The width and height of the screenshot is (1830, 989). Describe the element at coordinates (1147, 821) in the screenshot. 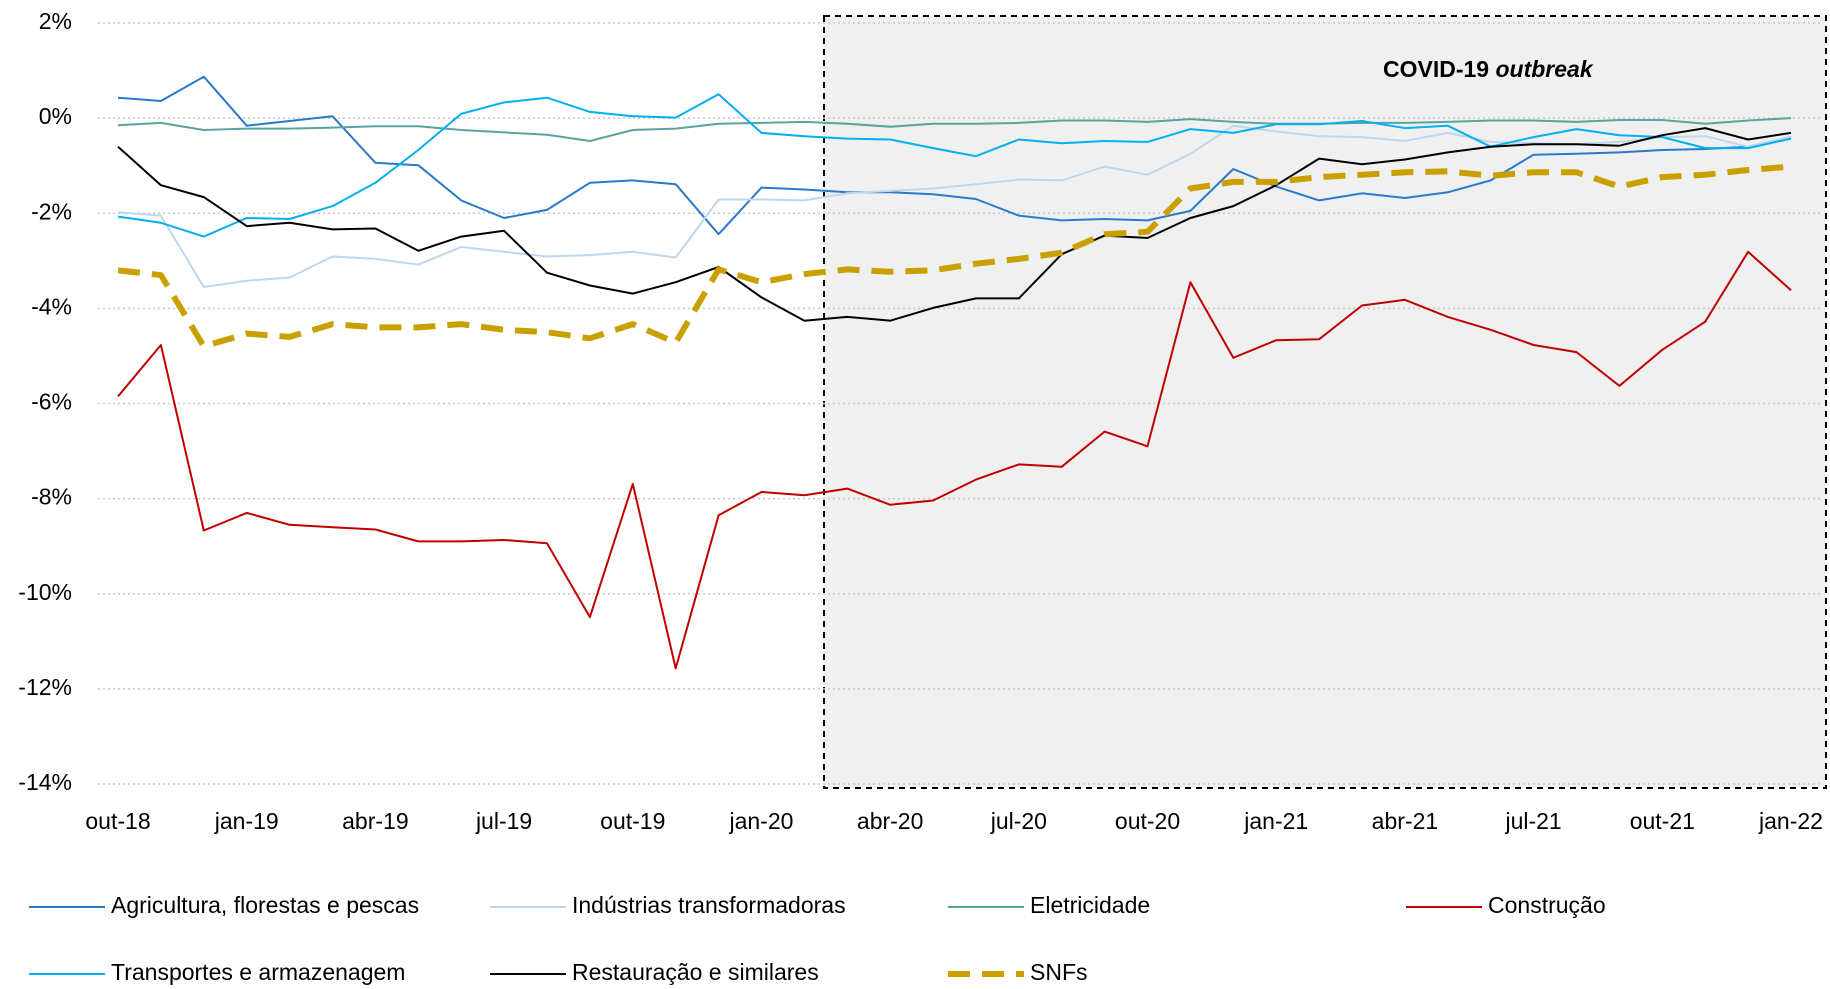

I see `x-tick-label: out-20` at that location.